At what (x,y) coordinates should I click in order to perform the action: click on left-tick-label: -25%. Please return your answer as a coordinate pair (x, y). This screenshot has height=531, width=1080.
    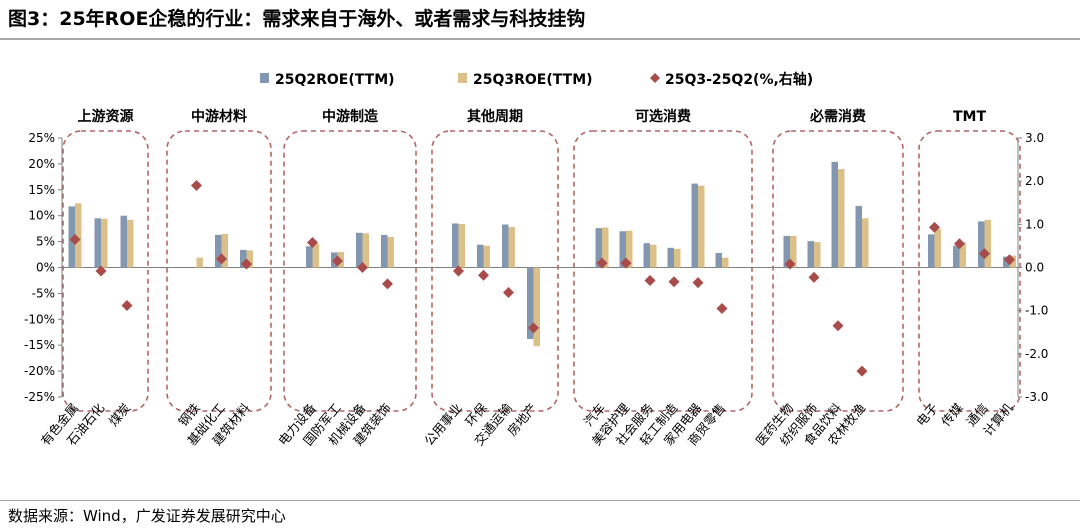
    Looking at the image, I should click on (39, 397).